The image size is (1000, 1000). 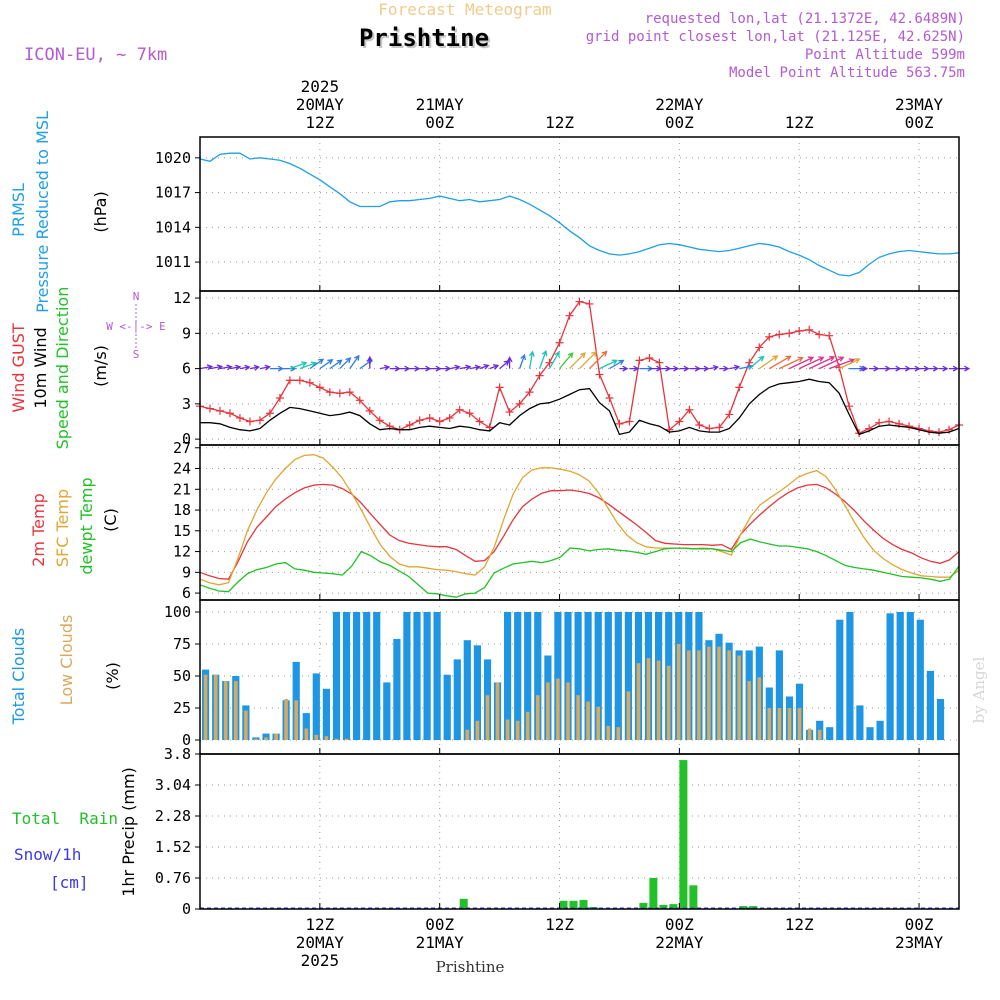 What do you see at coordinates (42, 212) in the screenshot?
I see `pressure-label-2: Pressure Reduced to MSL` at bounding box center [42, 212].